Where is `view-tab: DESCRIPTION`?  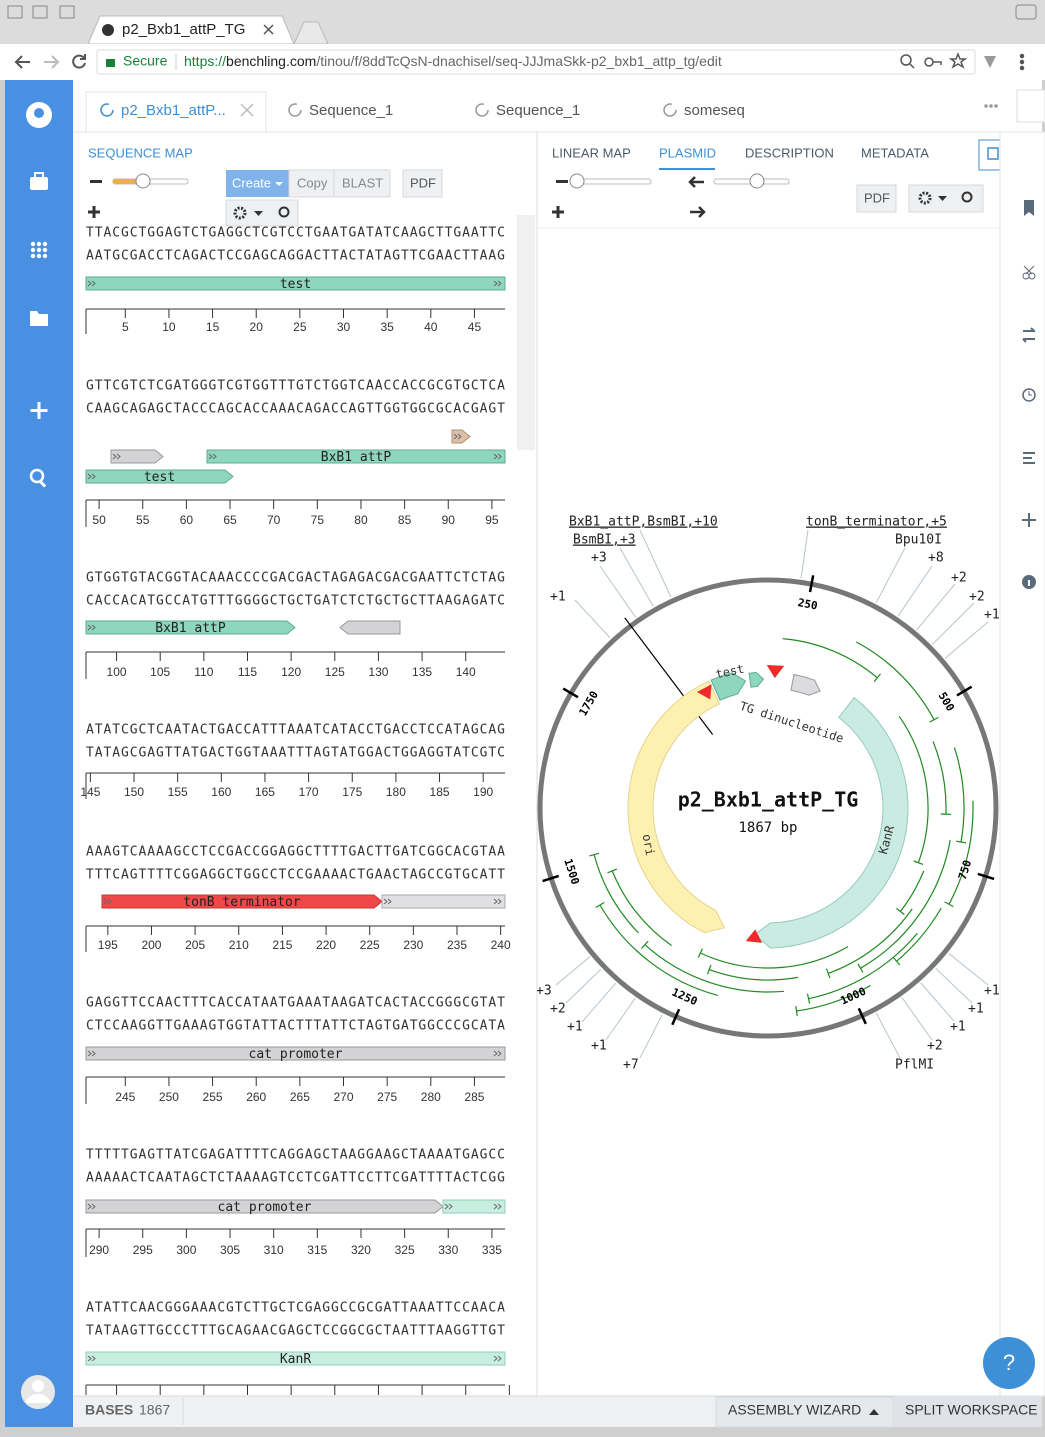
view-tab: DESCRIPTION is located at coordinates (789, 152).